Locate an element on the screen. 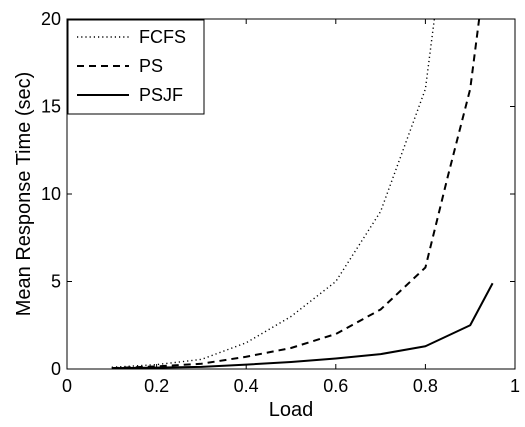  legend-label-fcfs: FCFS is located at coordinates (162, 37).